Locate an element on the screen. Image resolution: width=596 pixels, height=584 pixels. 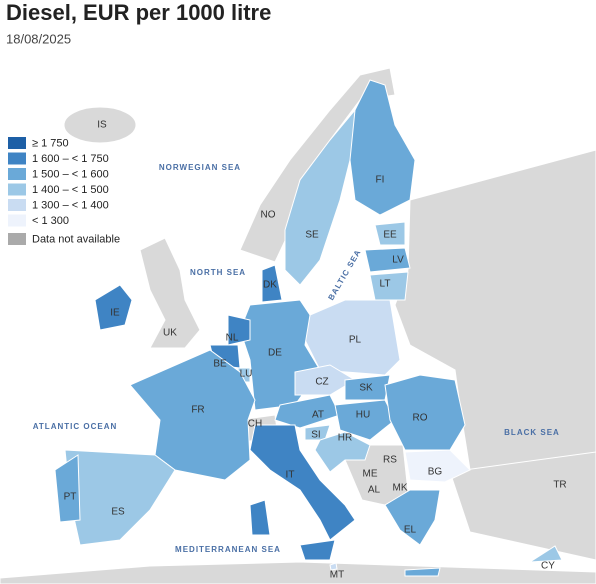
title: Diesel, EUR per 1000 litre is located at coordinates (138, 12).